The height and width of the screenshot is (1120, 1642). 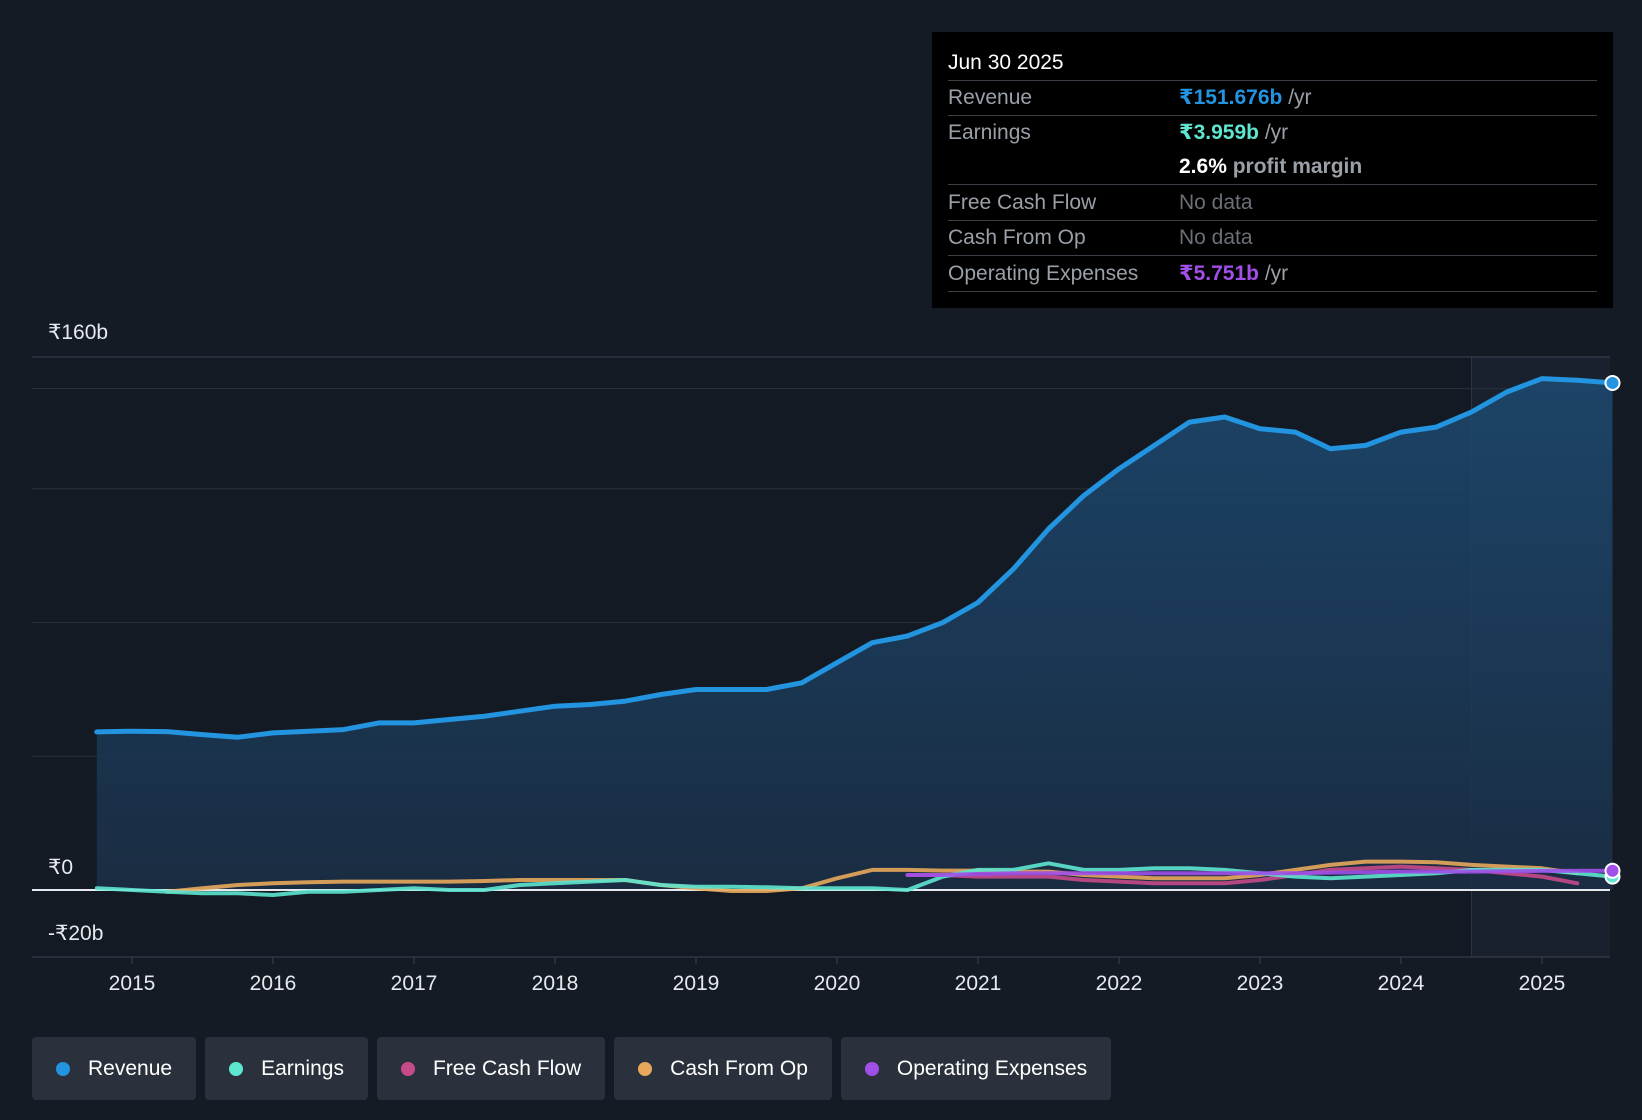 I want to click on tooltip-row-earnings: Earnings ₹3.959b /yr, so click(x=1272, y=133).